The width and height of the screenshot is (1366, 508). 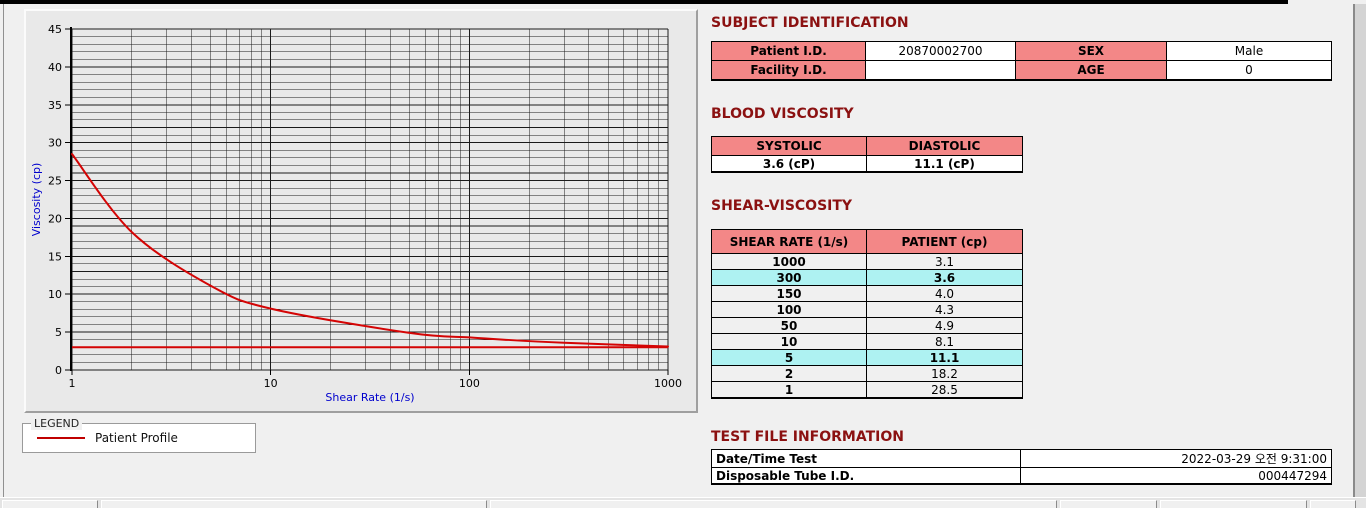 I want to click on diastolic-header: DIASTOLIC, so click(x=944, y=146).